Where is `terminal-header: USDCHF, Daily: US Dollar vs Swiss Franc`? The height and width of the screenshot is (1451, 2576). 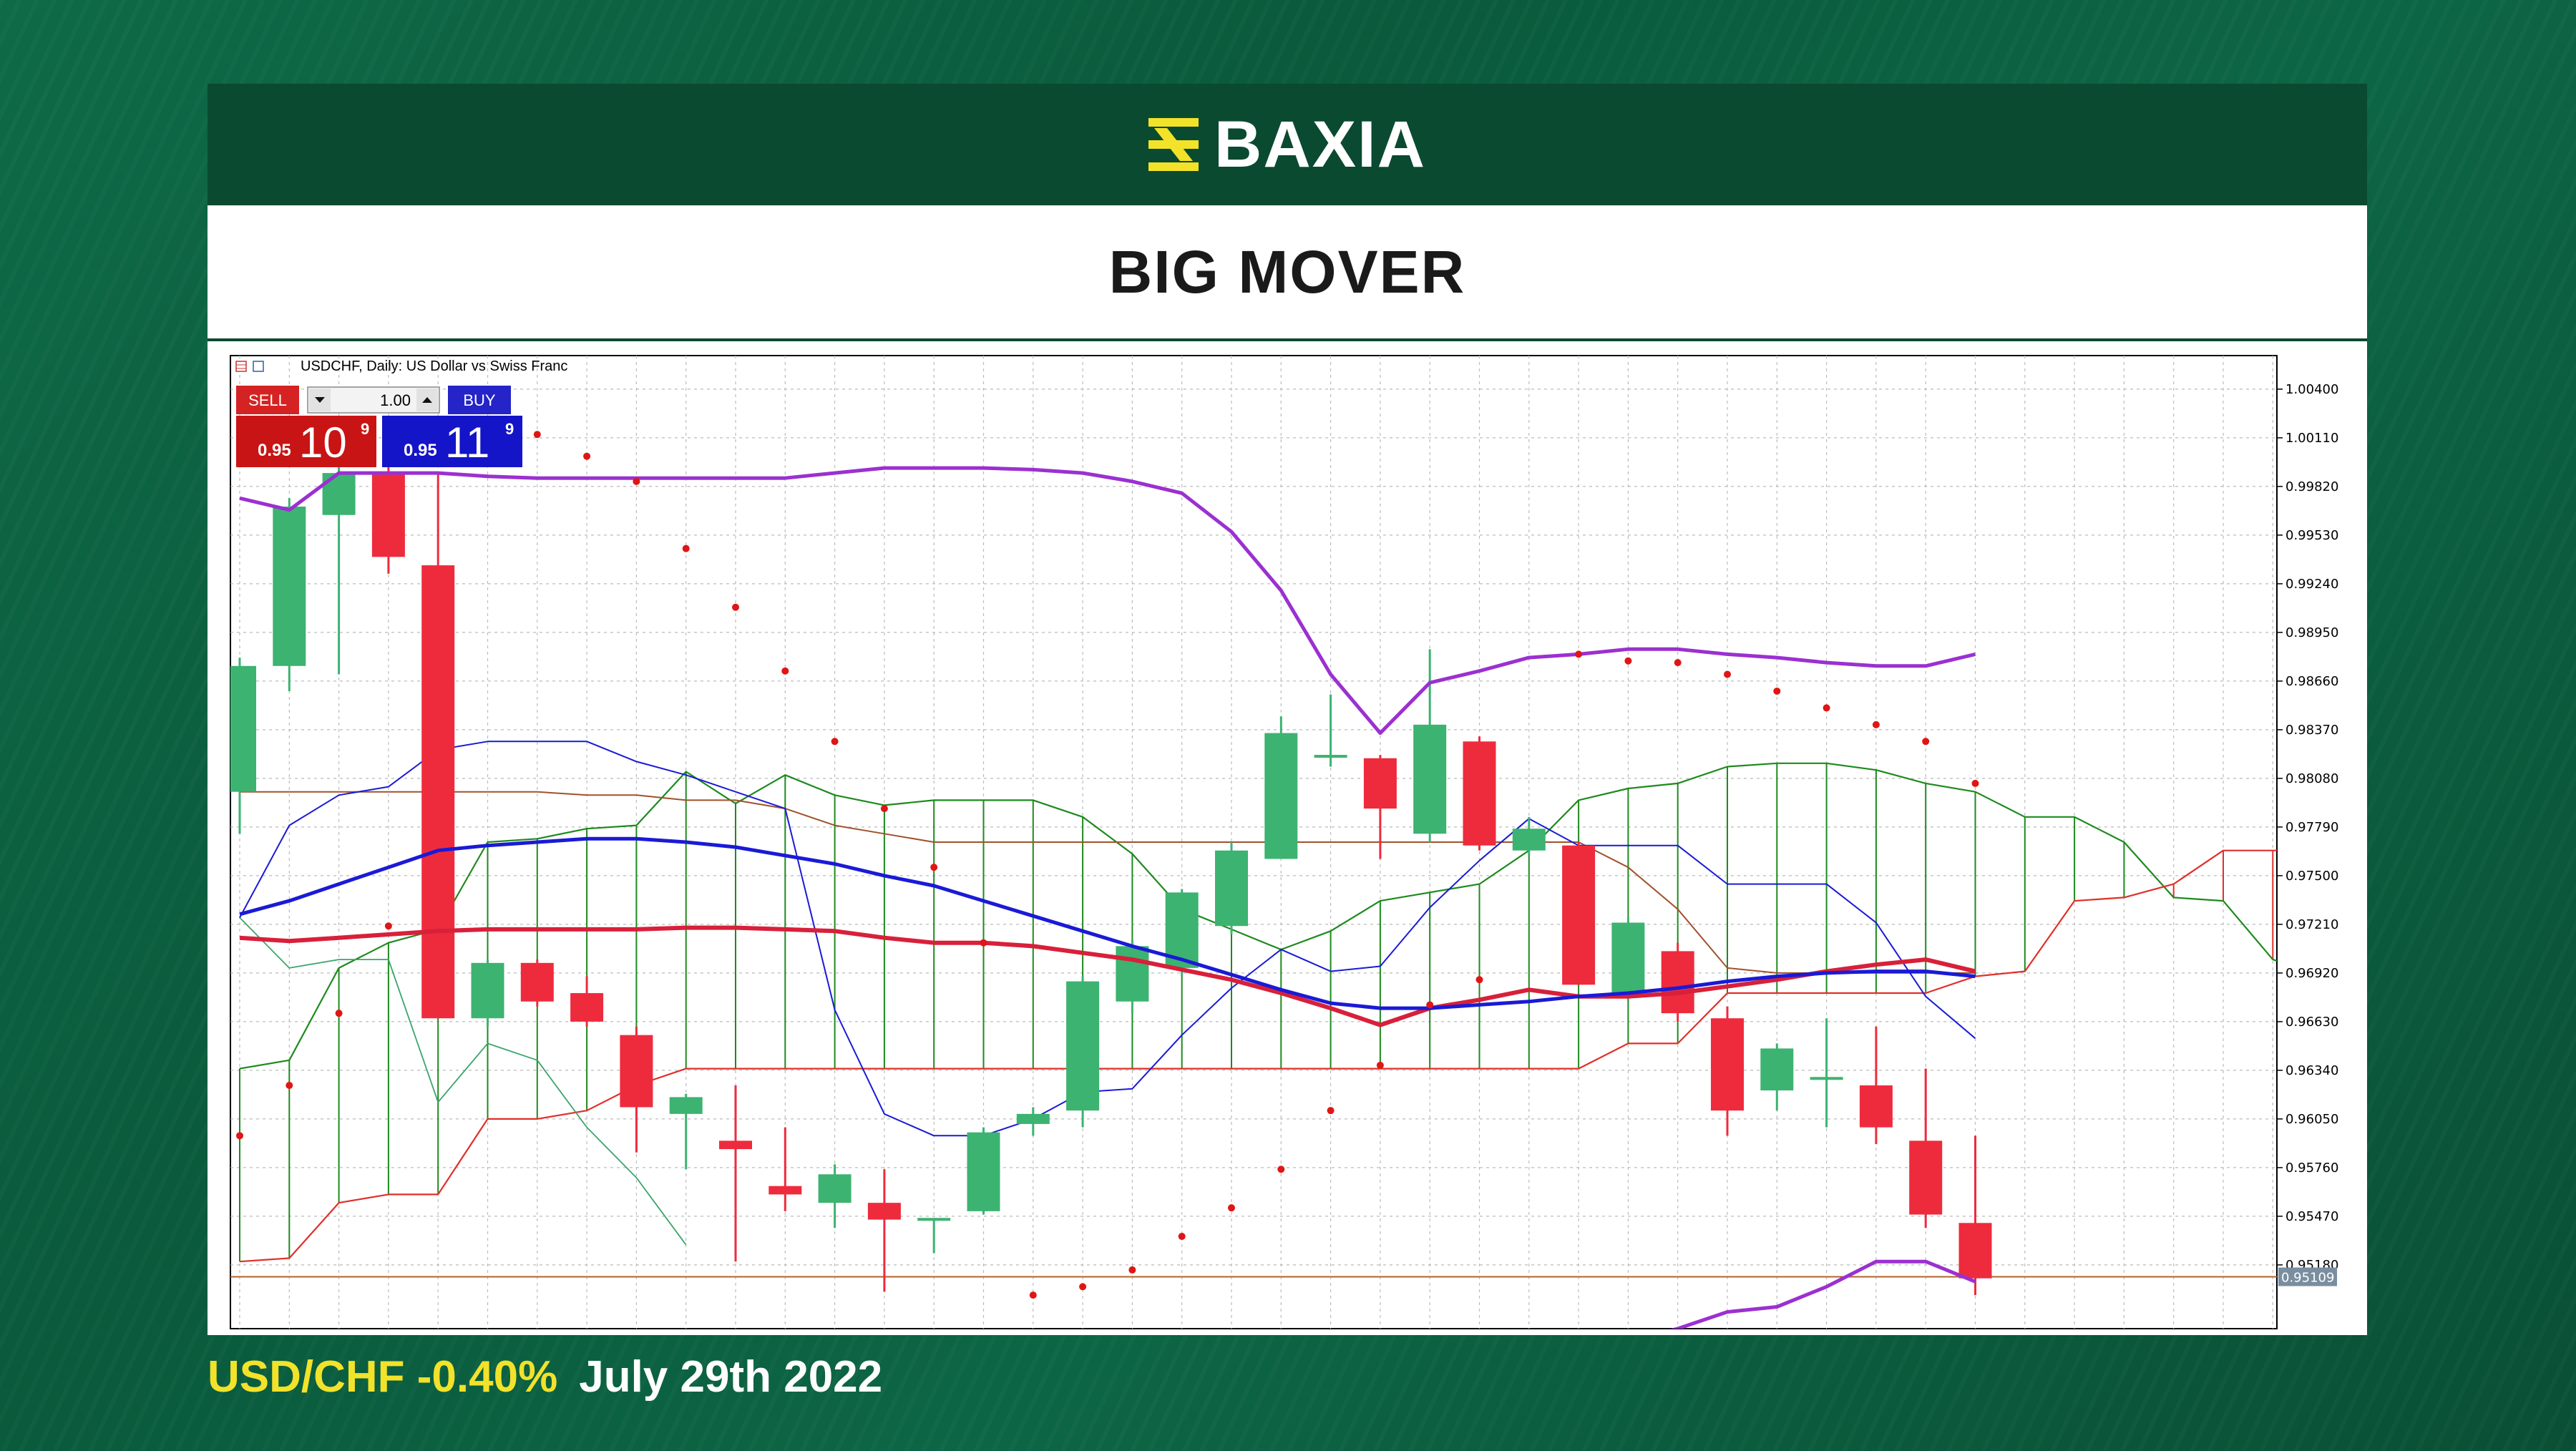 terminal-header: USDCHF, Daily: US Dollar vs Swiss Franc is located at coordinates (401, 366).